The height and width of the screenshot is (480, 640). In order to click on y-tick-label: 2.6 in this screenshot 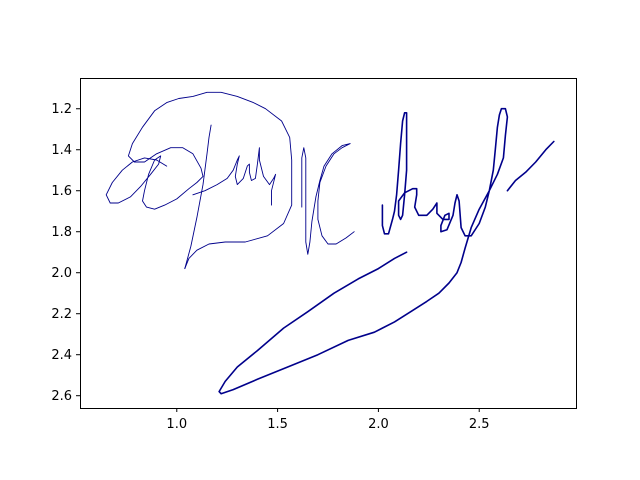, I will do `click(61, 396)`.